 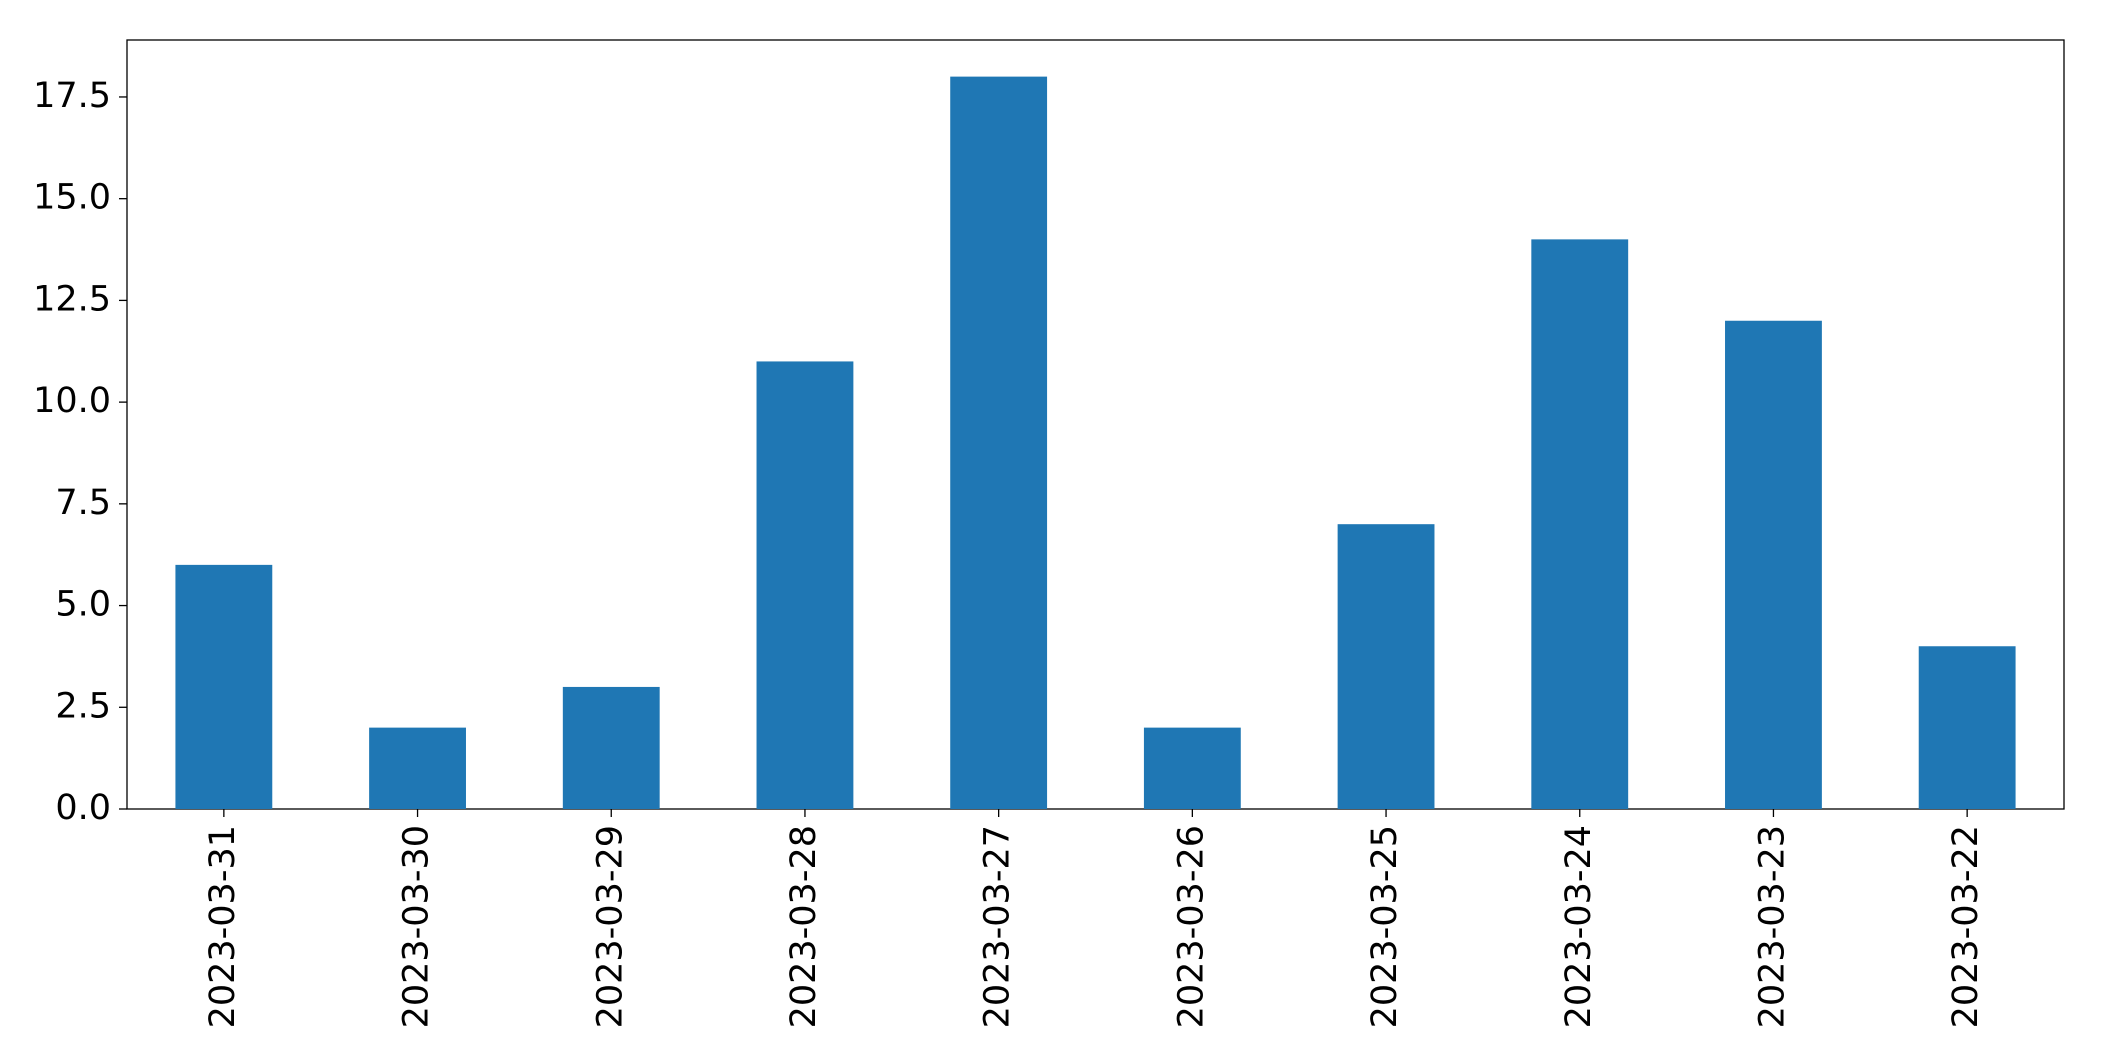 What do you see at coordinates (72, 96) in the screenshot?
I see `y-tick-label: 17.5` at bounding box center [72, 96].